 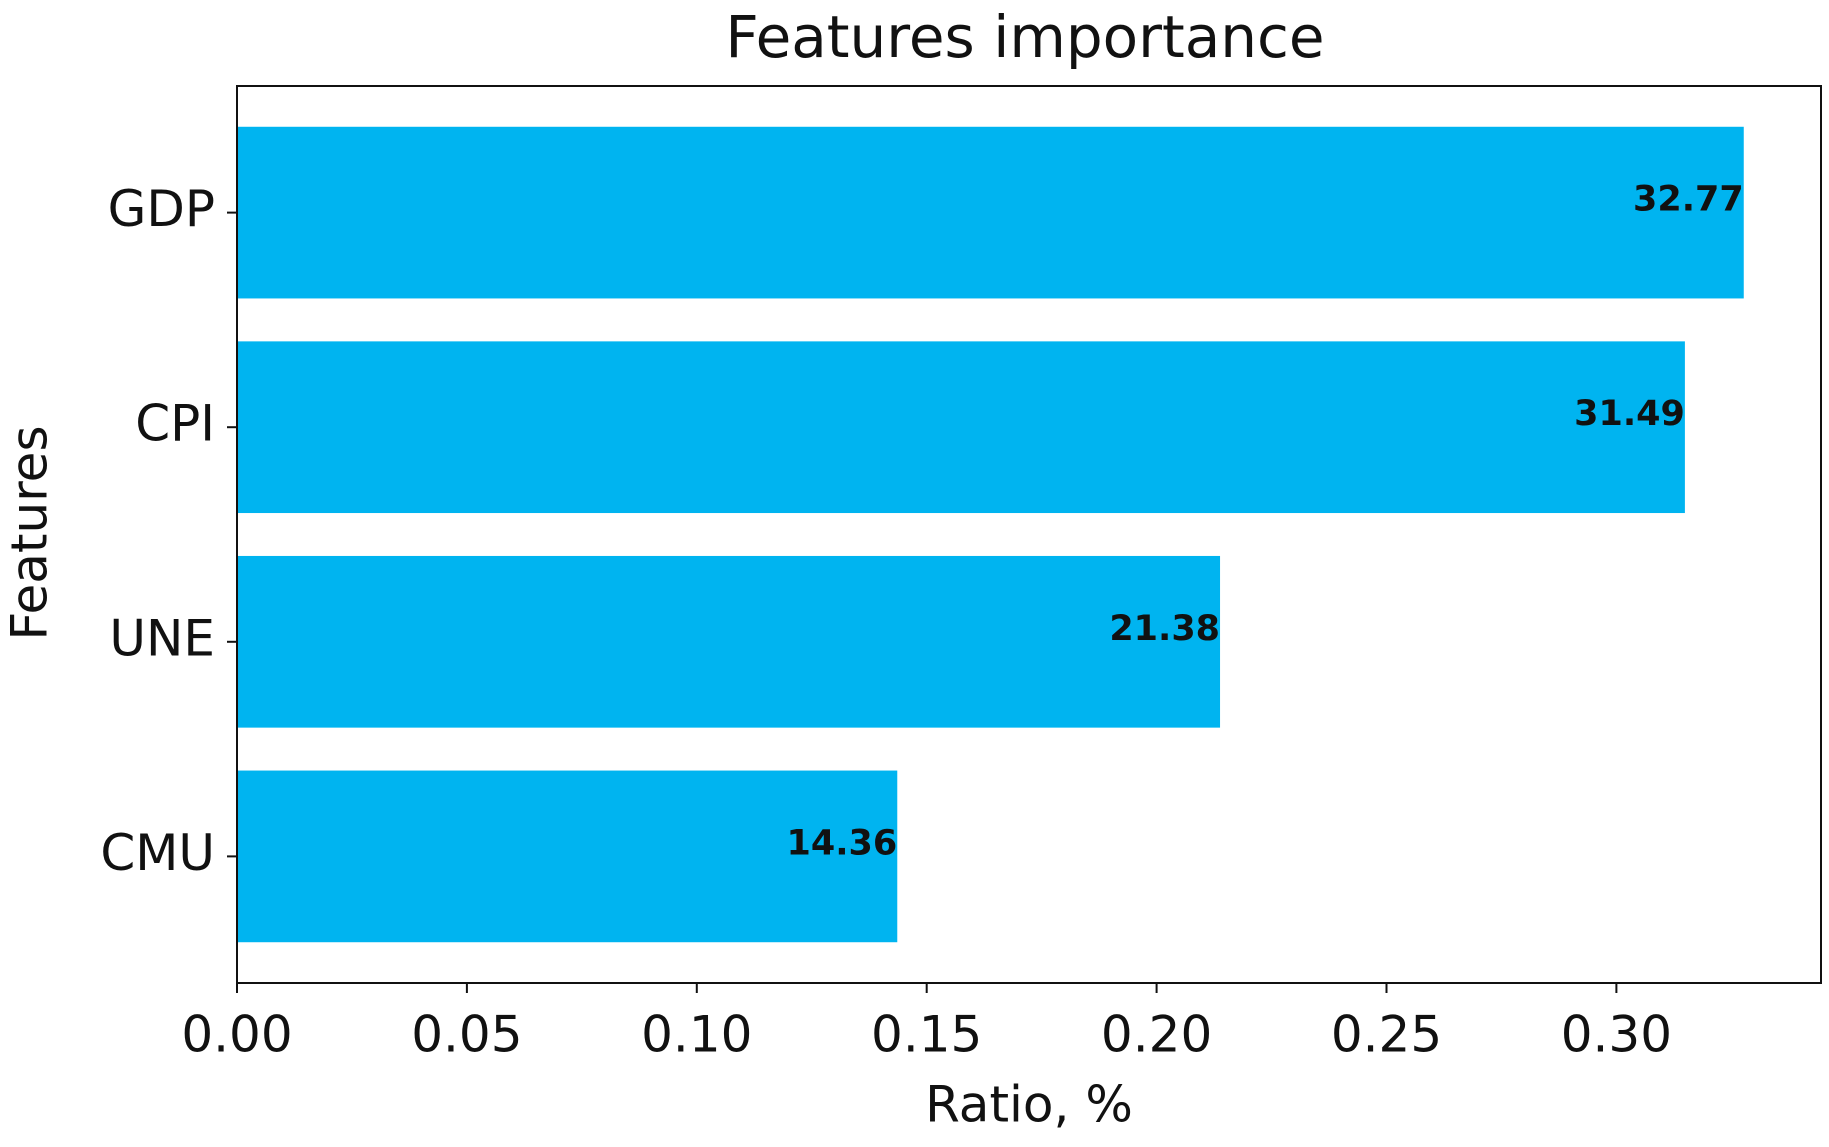 What do you see at coordinates (1024, 37) in the screenshot?
I see `chart-title: Features importance` at bounding box center [1024, 37].